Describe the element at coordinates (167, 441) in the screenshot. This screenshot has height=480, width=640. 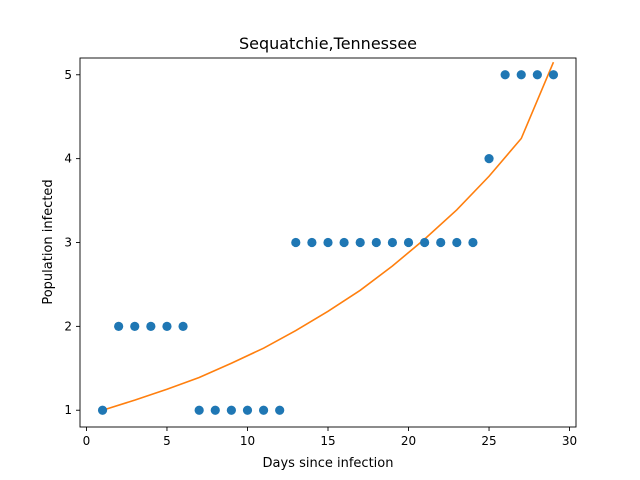
I see `x-tick-label: 5` at that location.